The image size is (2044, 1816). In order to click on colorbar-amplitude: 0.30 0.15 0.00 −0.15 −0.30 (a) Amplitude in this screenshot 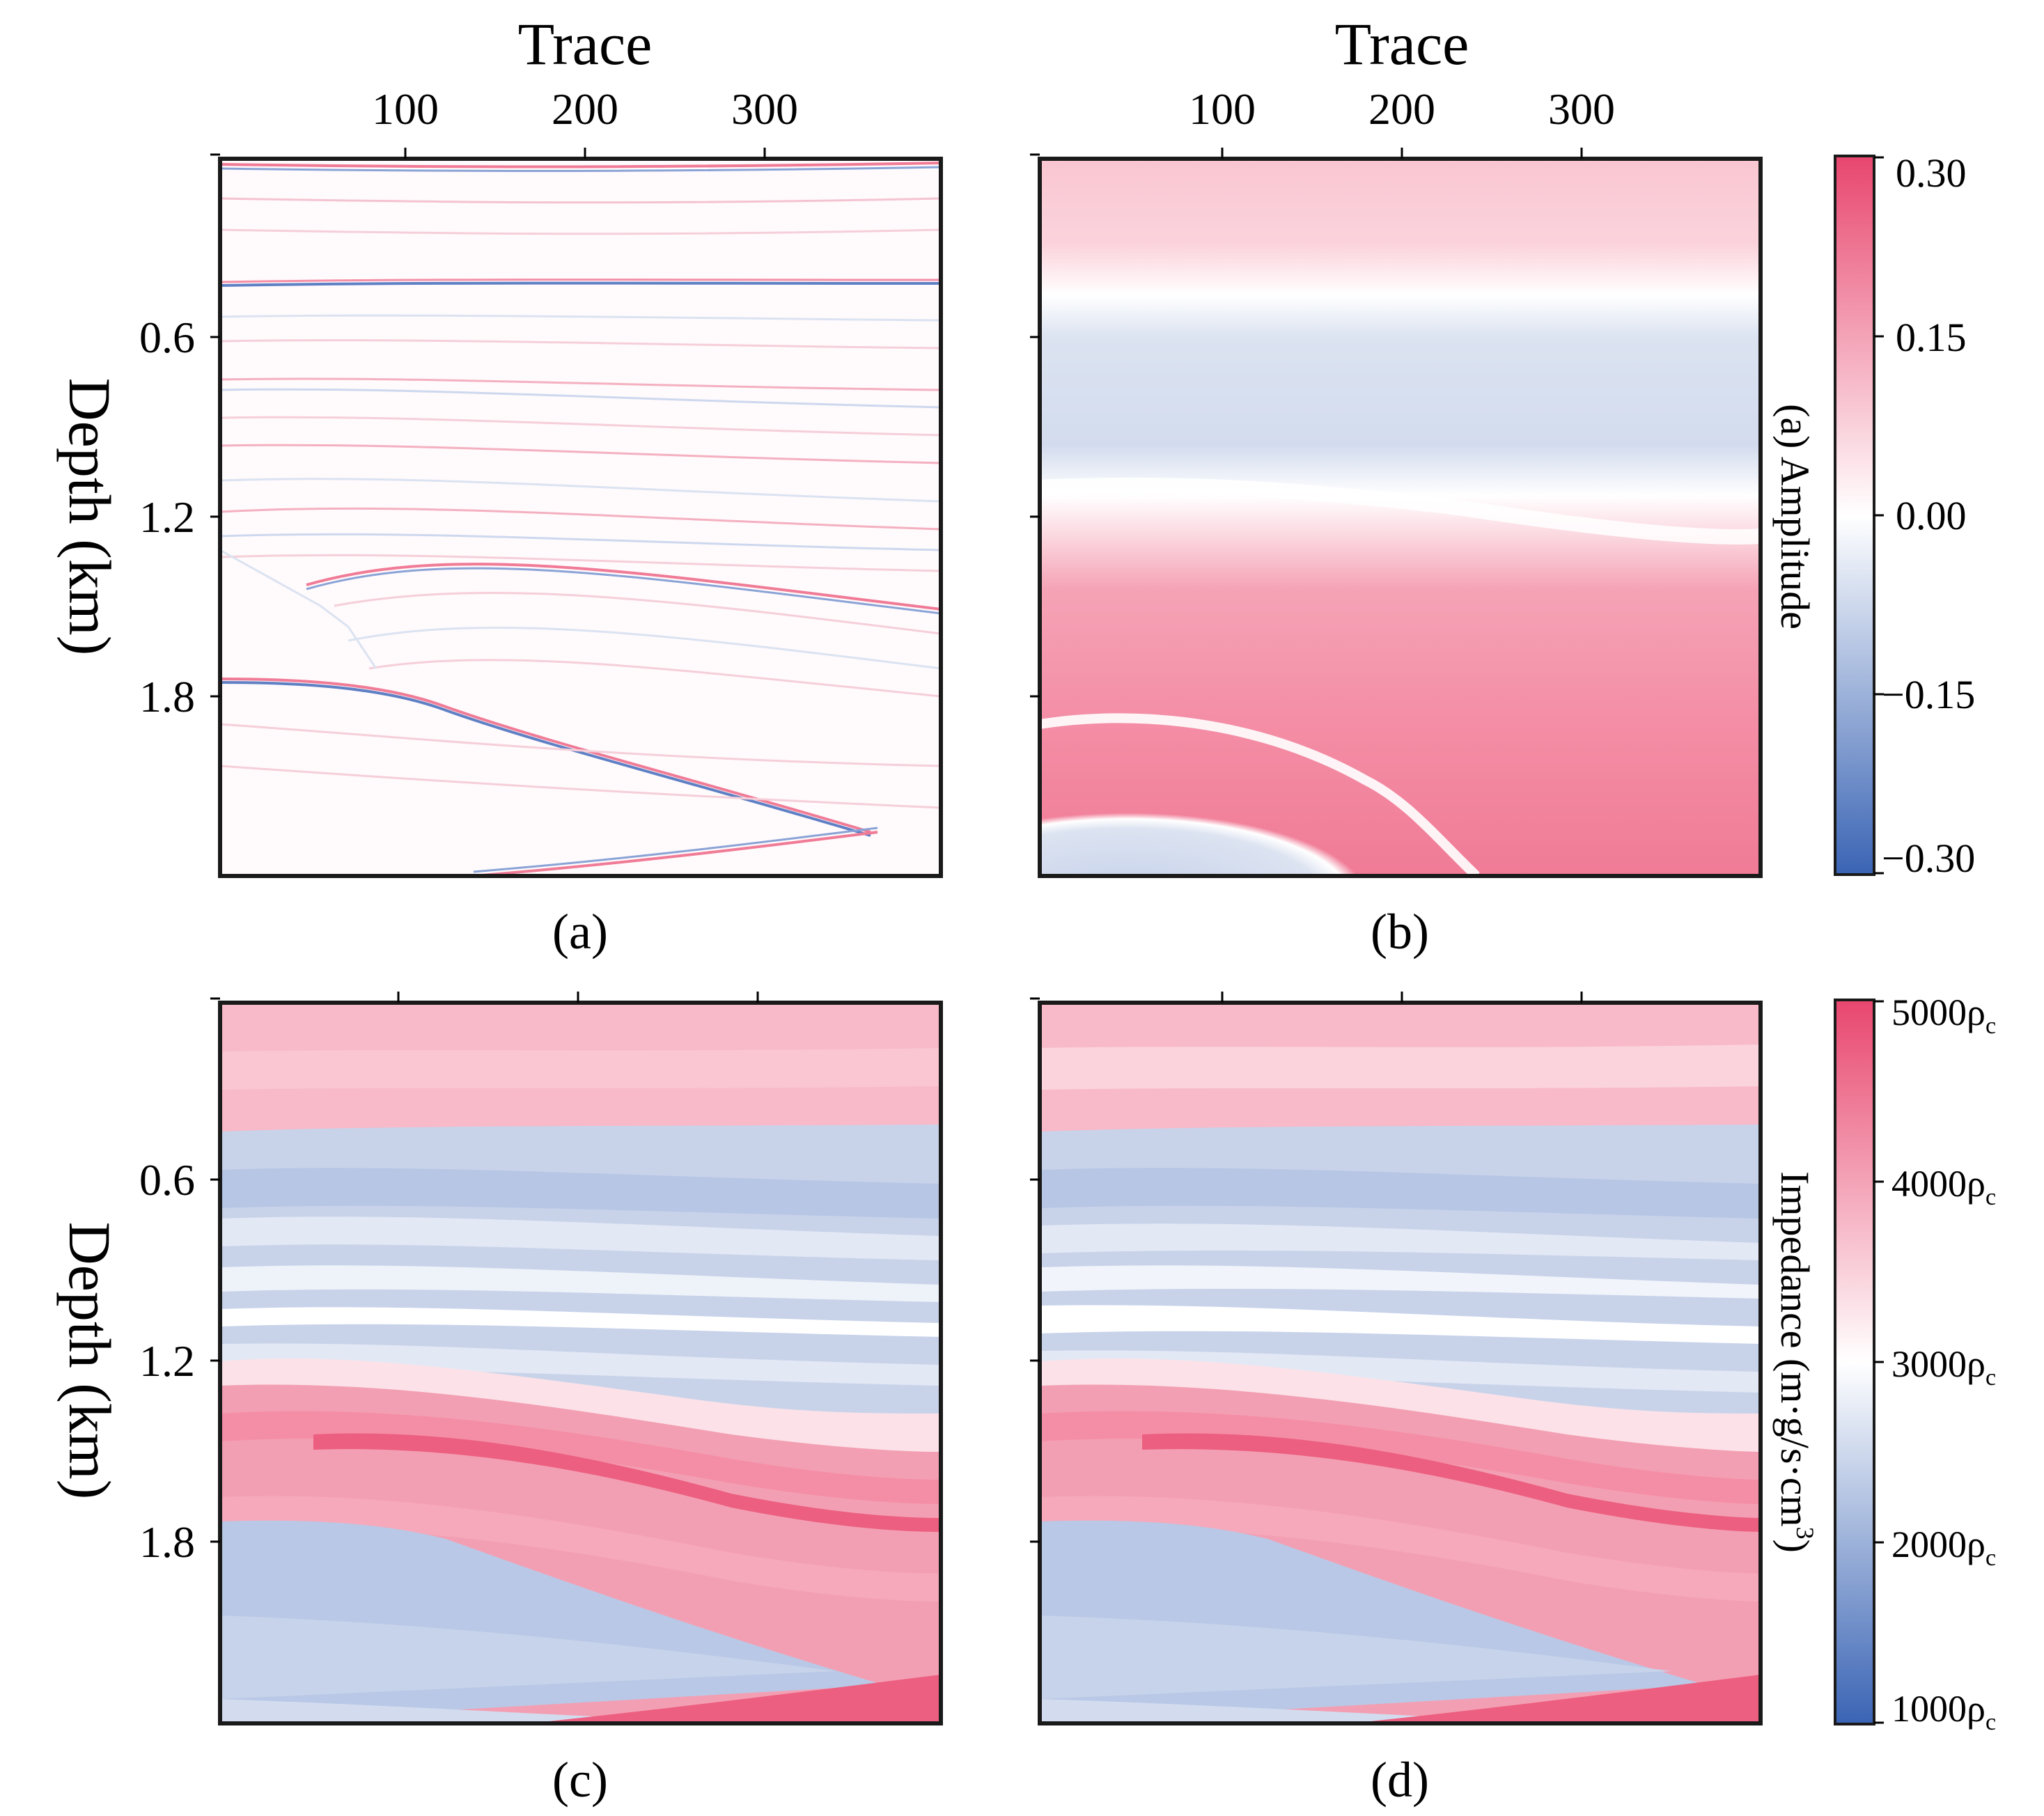, I will do `click(1874, 515)`.